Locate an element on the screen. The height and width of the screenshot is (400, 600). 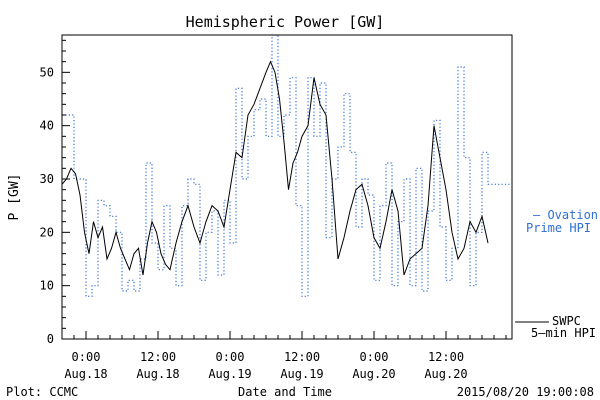
legend-swpc-line2: 5–min HPI is located at coordinates (563, 333).